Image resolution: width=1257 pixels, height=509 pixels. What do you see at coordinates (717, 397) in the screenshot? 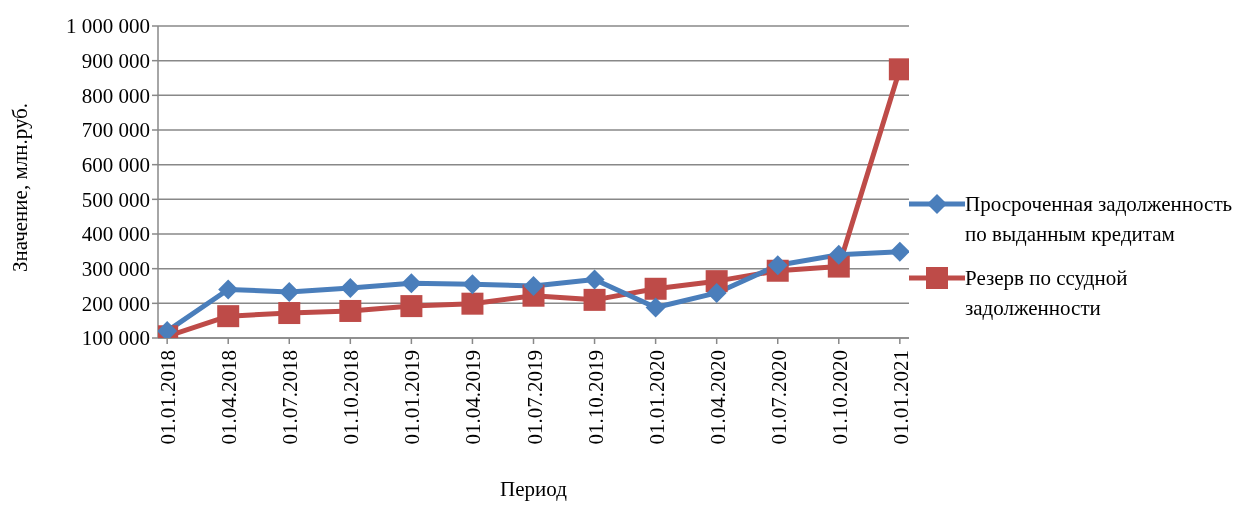
I see `x-tick-label: 01.04.2020` at bounding box center [717, 397].